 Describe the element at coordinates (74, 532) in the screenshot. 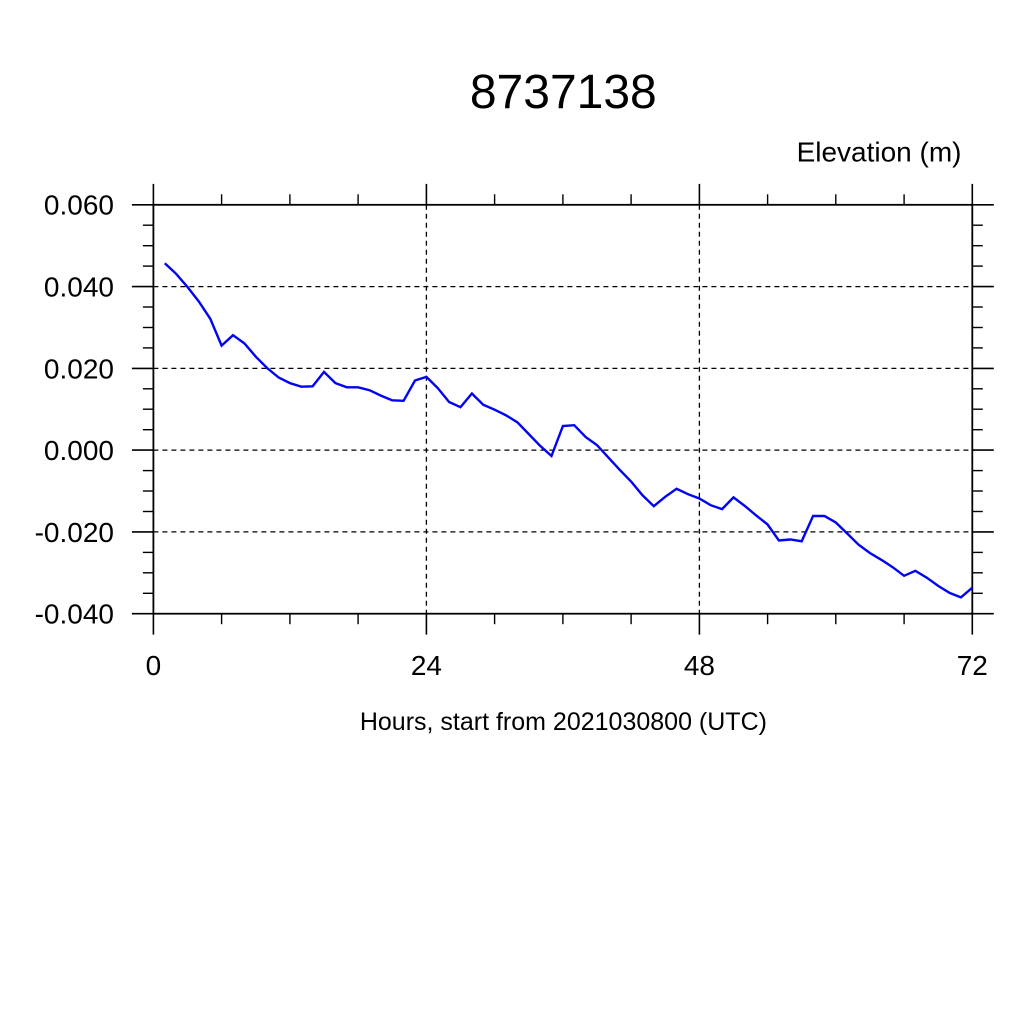

I see `svg-text: -0.020` at that location.